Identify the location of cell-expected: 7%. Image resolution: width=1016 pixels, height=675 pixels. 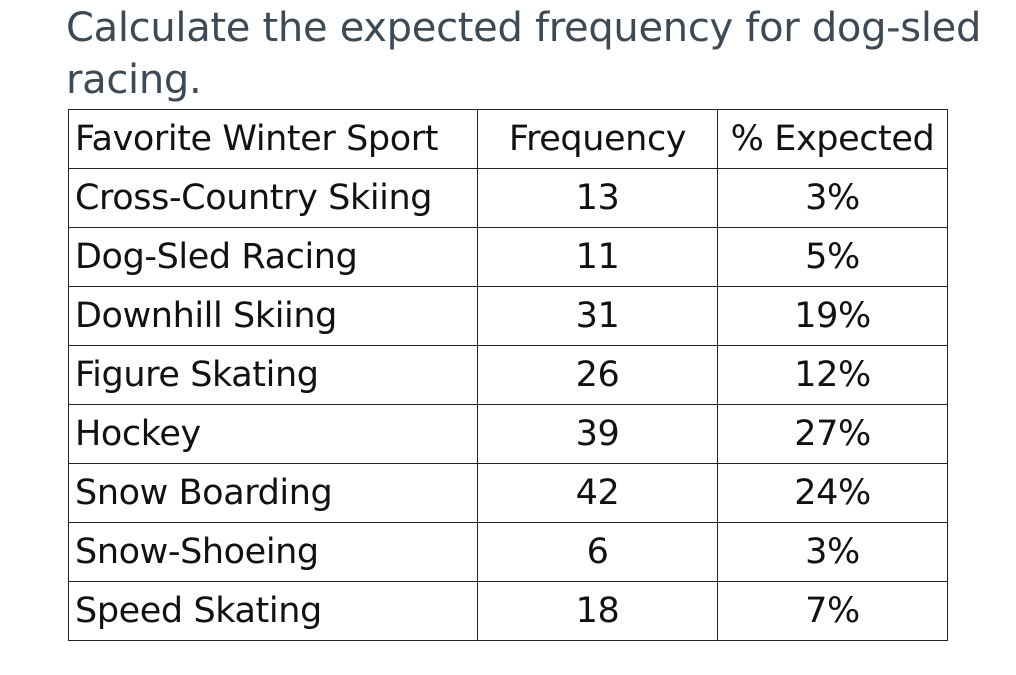
(832, 611).